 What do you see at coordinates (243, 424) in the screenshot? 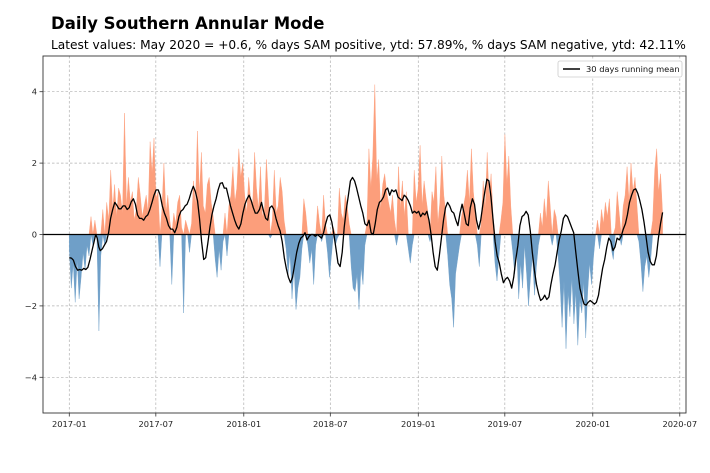
I see `x-tick-label: 2018-01` at bounding box center [243, 424].